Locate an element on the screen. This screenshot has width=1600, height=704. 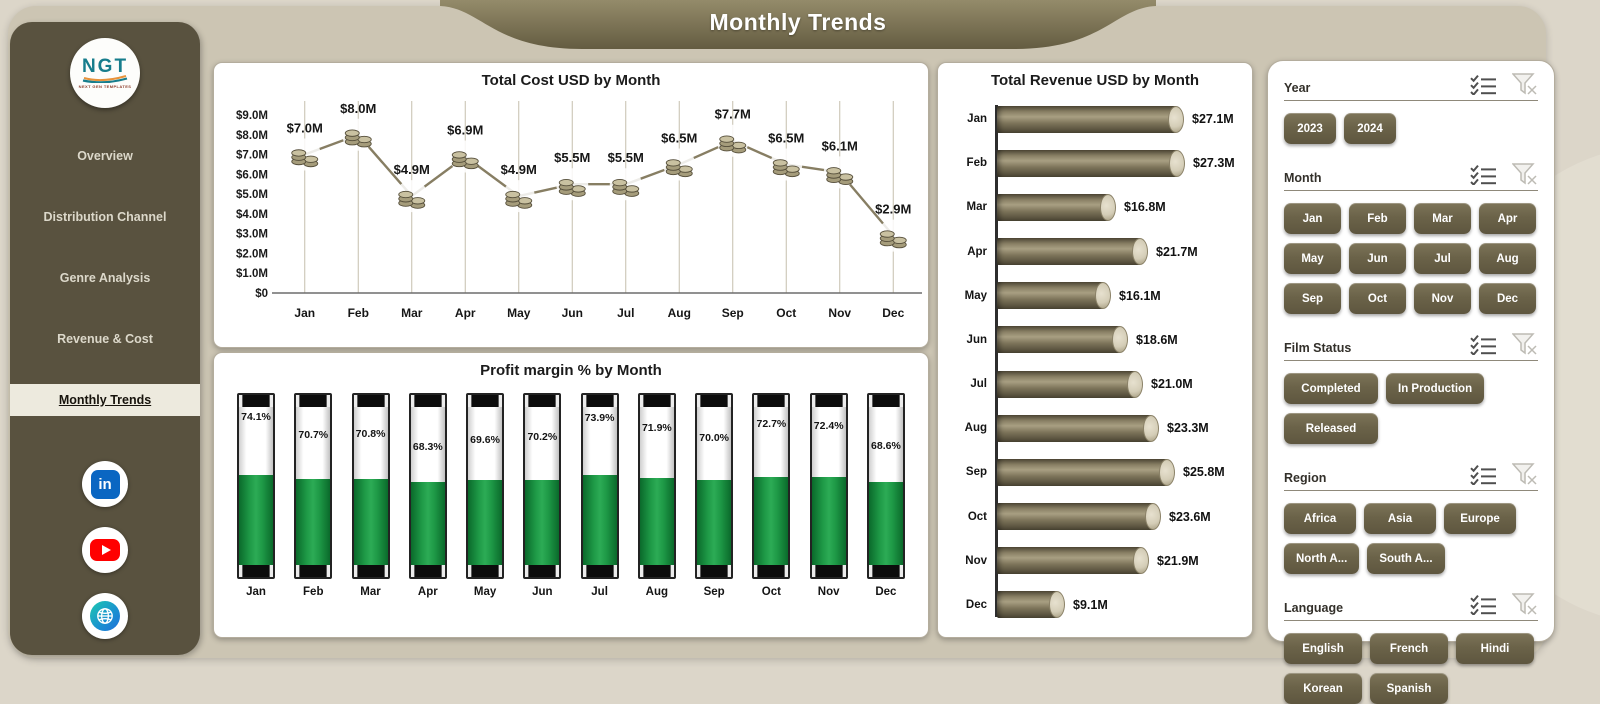
filter-language-spanish: Spanish is located at coordinates (1409, 688).